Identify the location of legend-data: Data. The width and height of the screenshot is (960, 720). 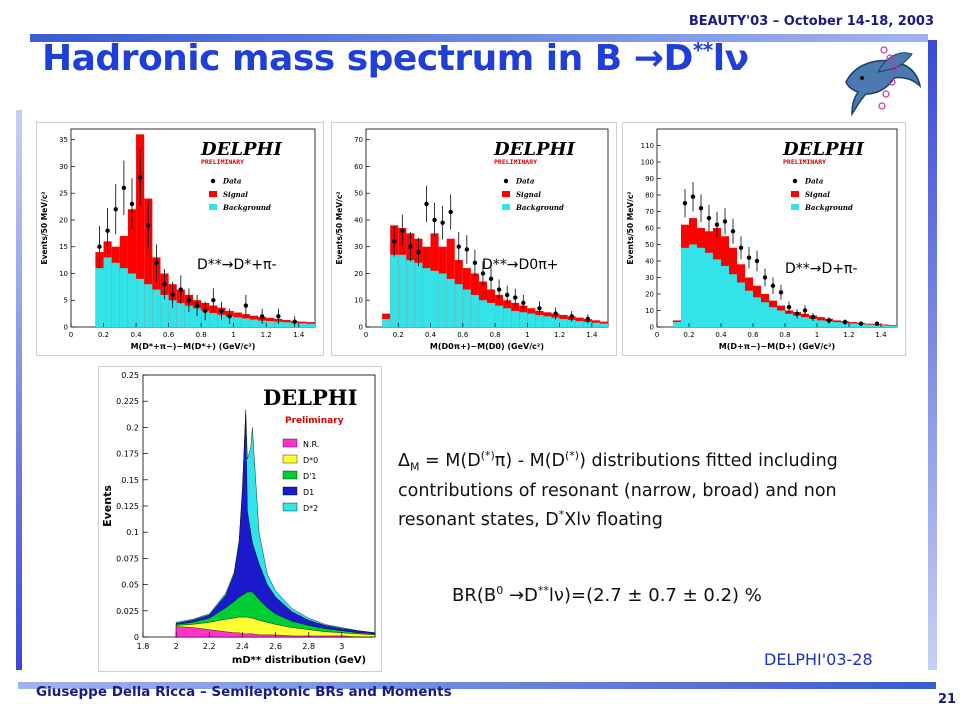
(525, 181).